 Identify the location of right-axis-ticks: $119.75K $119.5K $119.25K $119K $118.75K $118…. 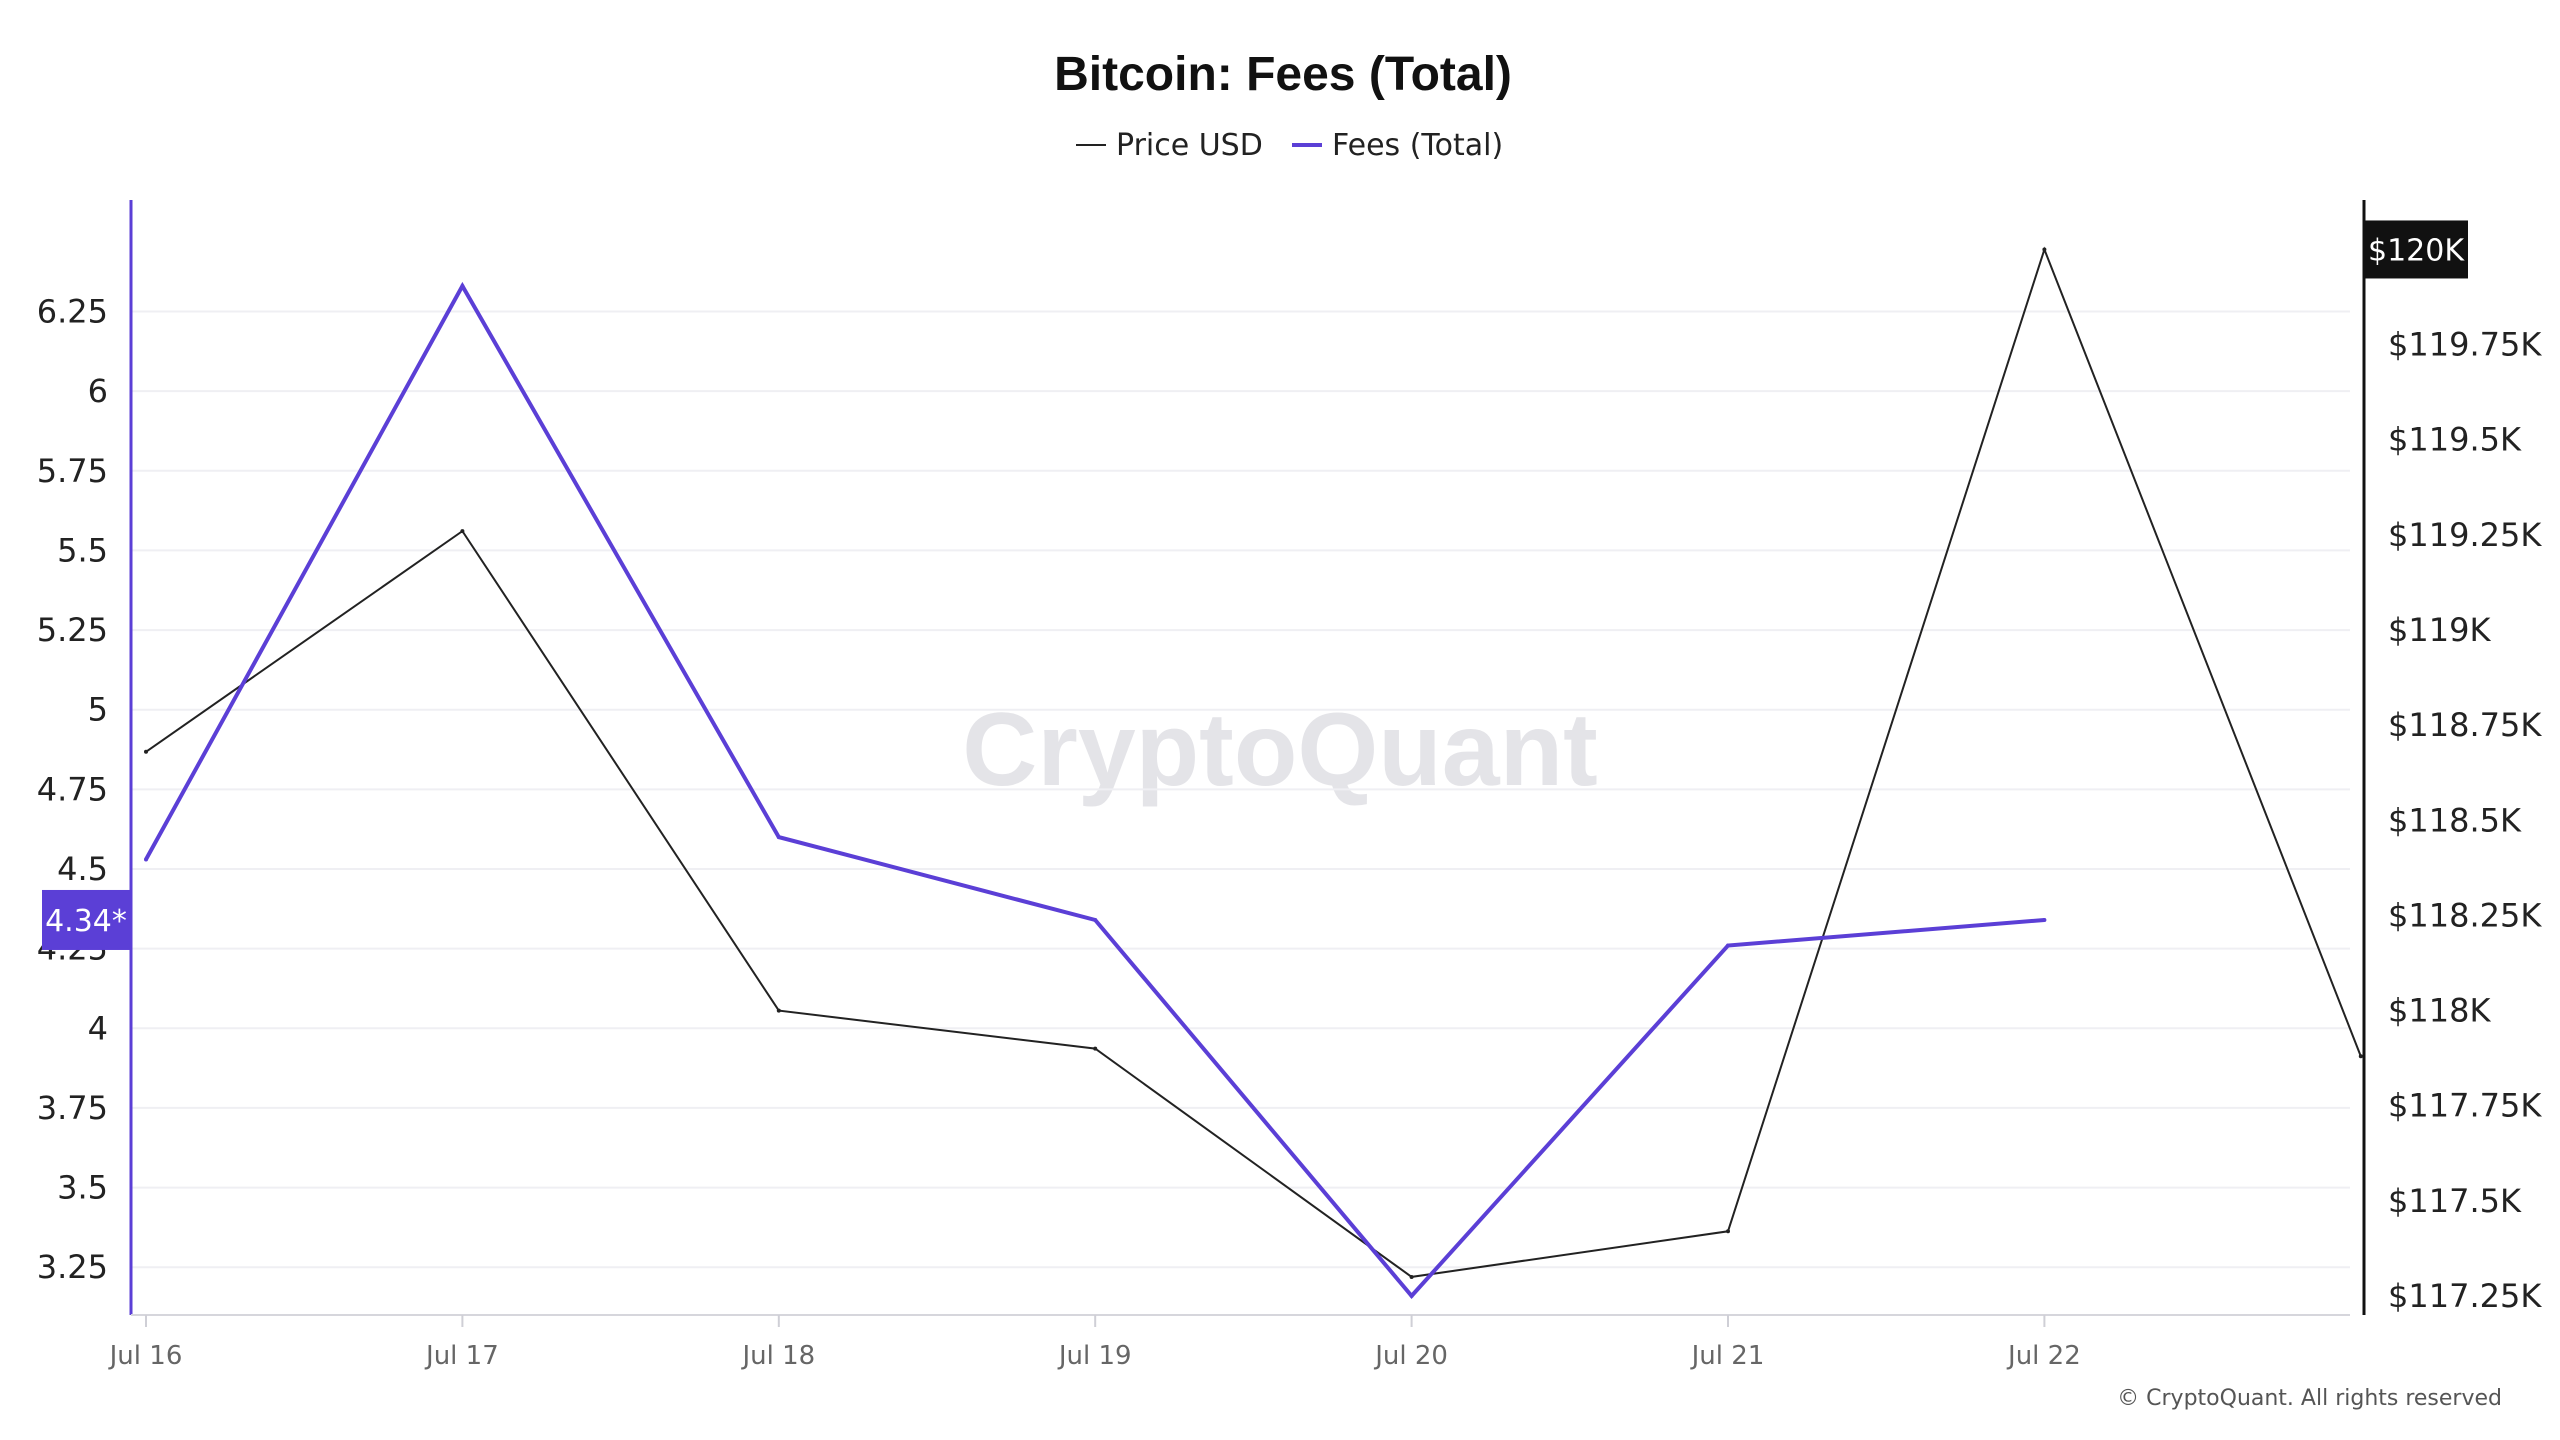
(2465, 820).